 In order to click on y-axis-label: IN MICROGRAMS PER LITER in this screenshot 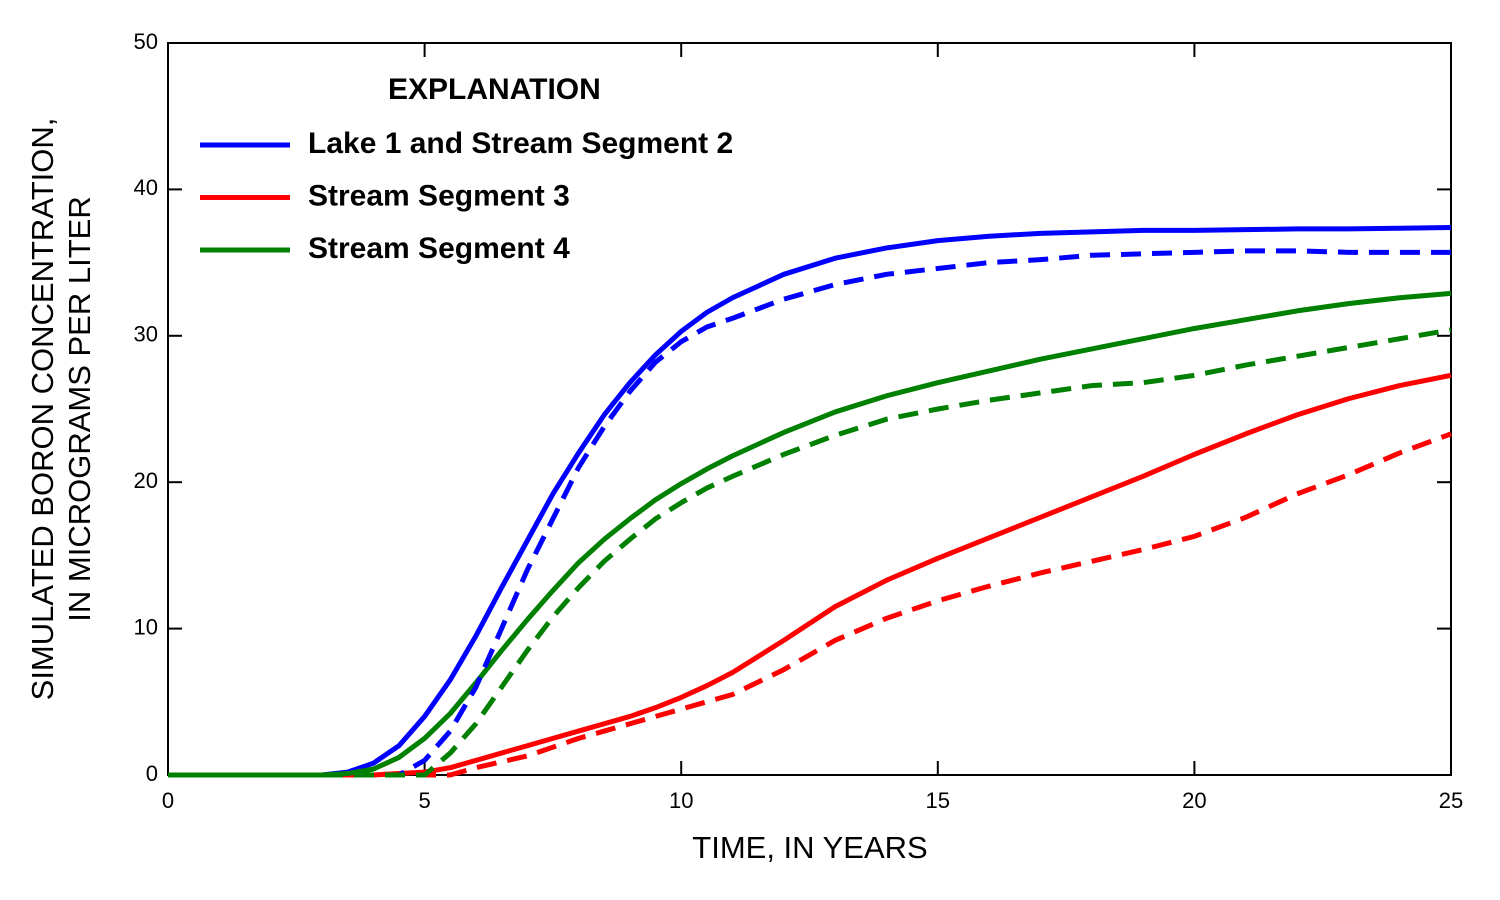, I will do `click(79, 408)`.